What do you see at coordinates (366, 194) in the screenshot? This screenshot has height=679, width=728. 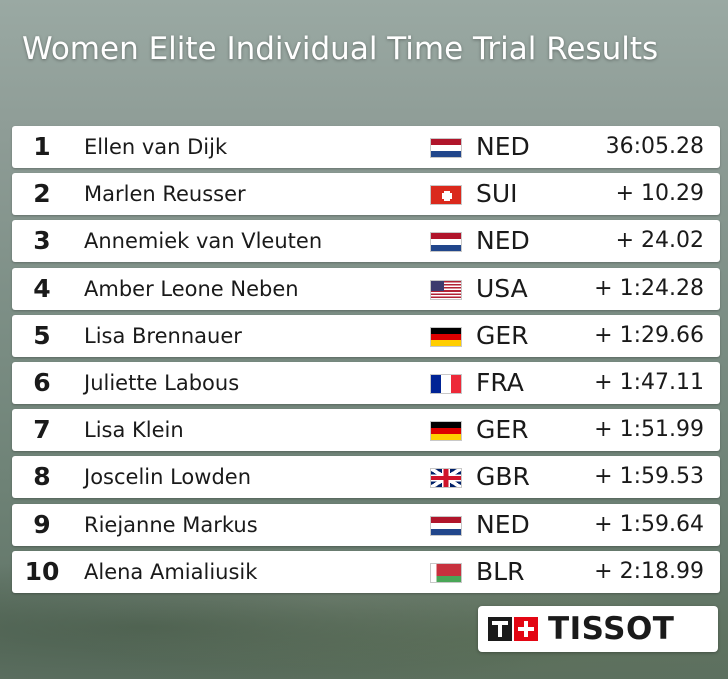 I see `table-row: 2 Marlen Reusser SUI + 10.29` at bounding box center [366, 194].